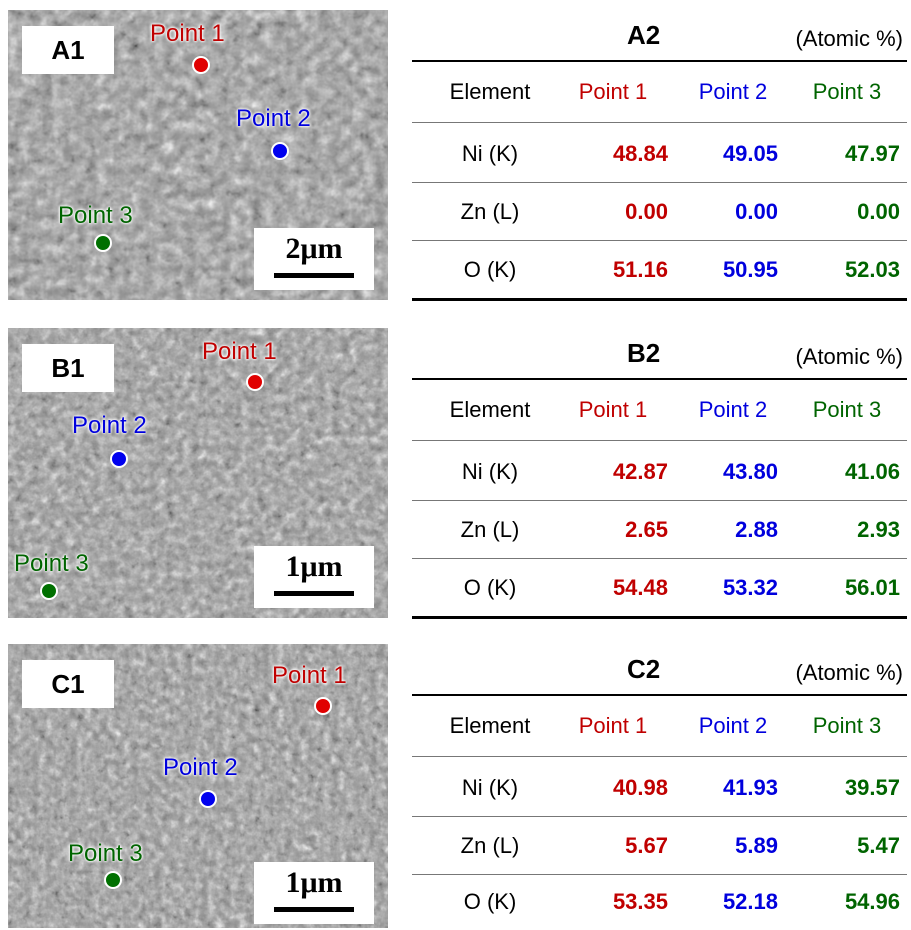 The image size is (911, 930). I want to click on point-3-value: 0.00, so click(878, 211).